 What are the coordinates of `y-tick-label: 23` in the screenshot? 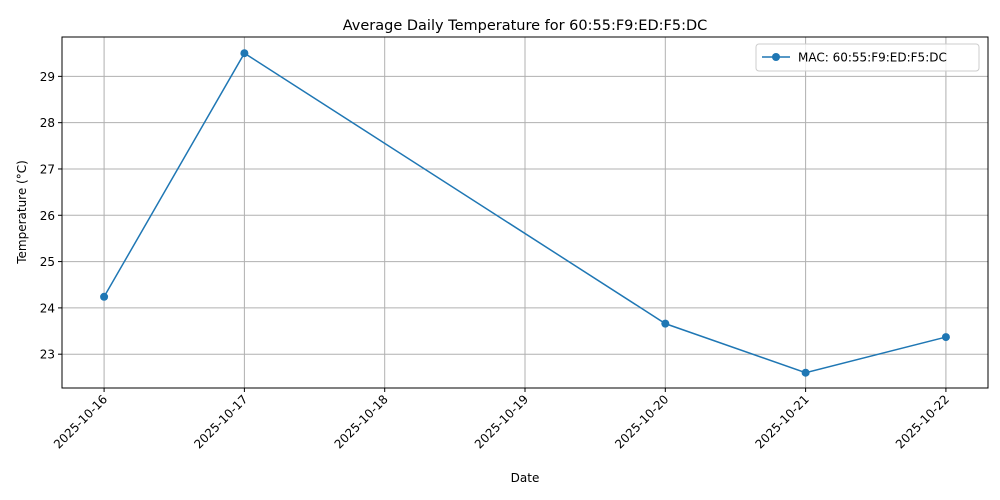 It's located at (47, 355).